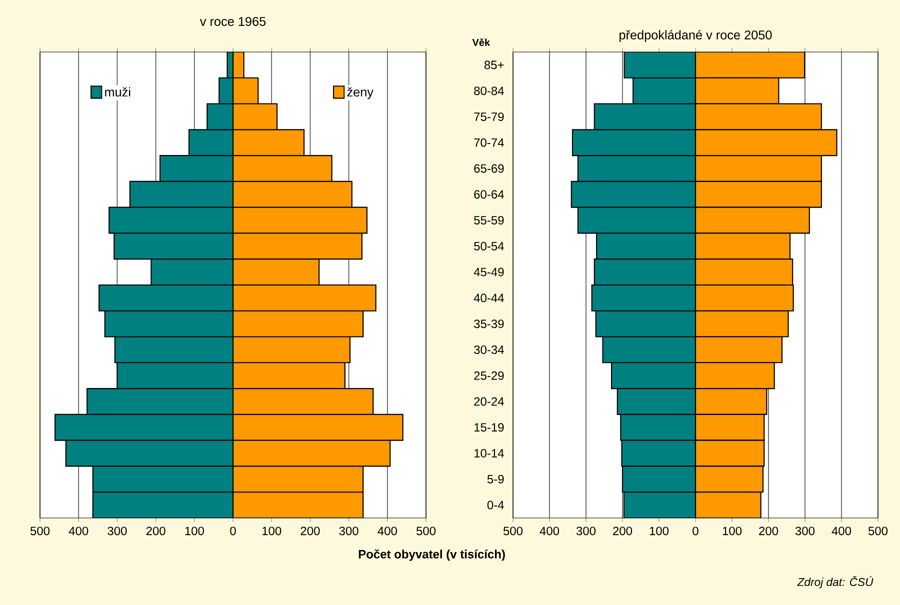 This screenshot has width=900, height=605. What do you see at coordinates (489, 272) in the screenshot?
I see `y-tick-label: 45-49` at bounding box center [489, 272].